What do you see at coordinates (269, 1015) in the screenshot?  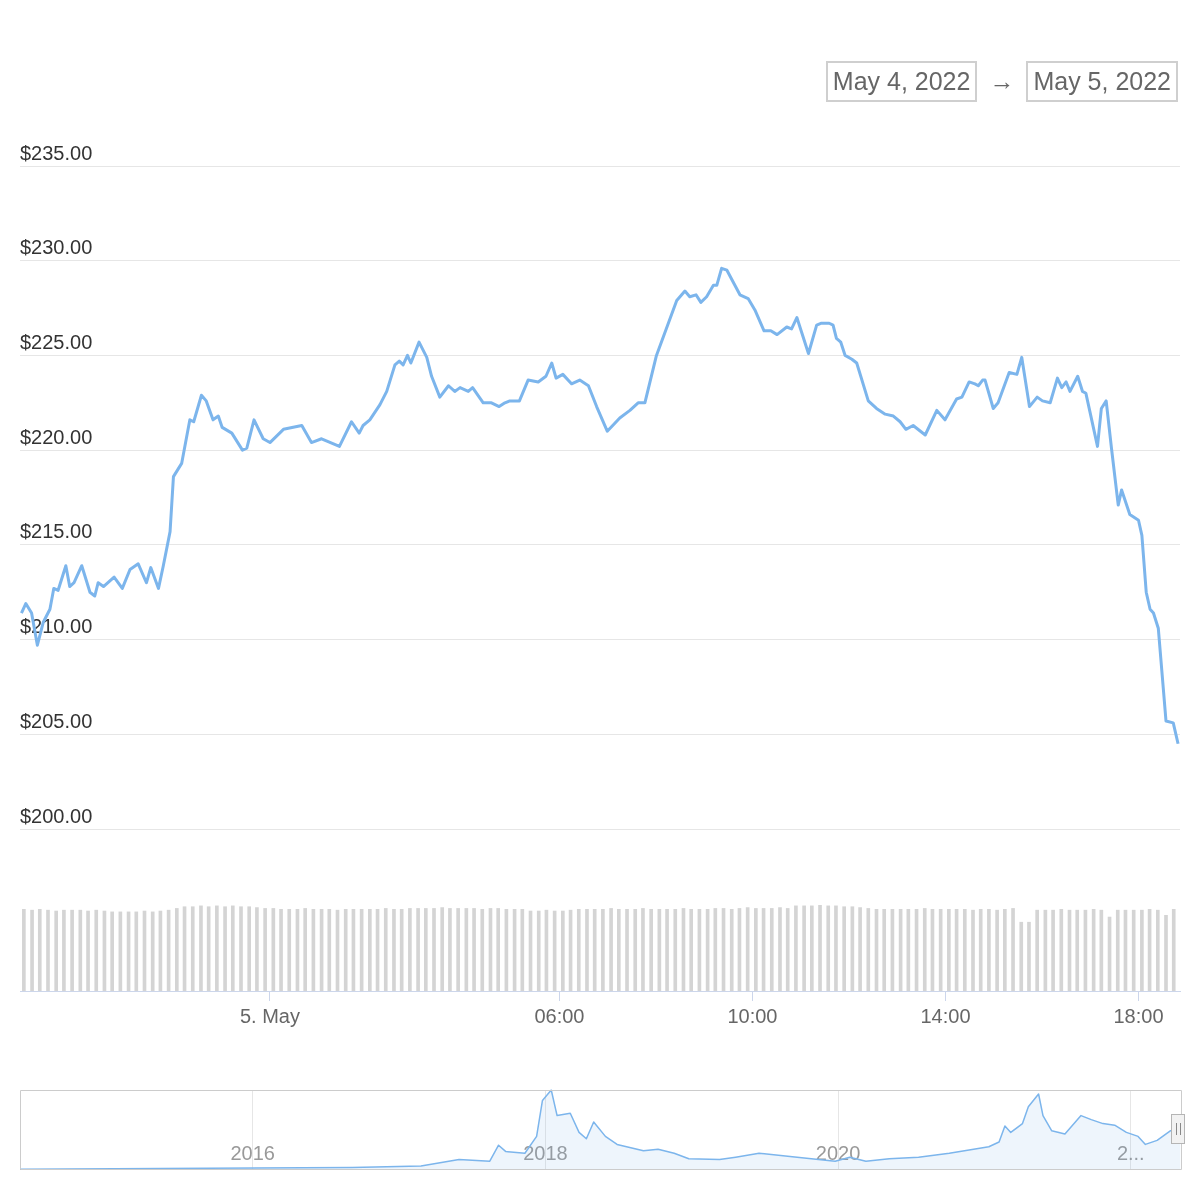 I see `x-tick-label: 5. May` at bounding box center [269, 1015].